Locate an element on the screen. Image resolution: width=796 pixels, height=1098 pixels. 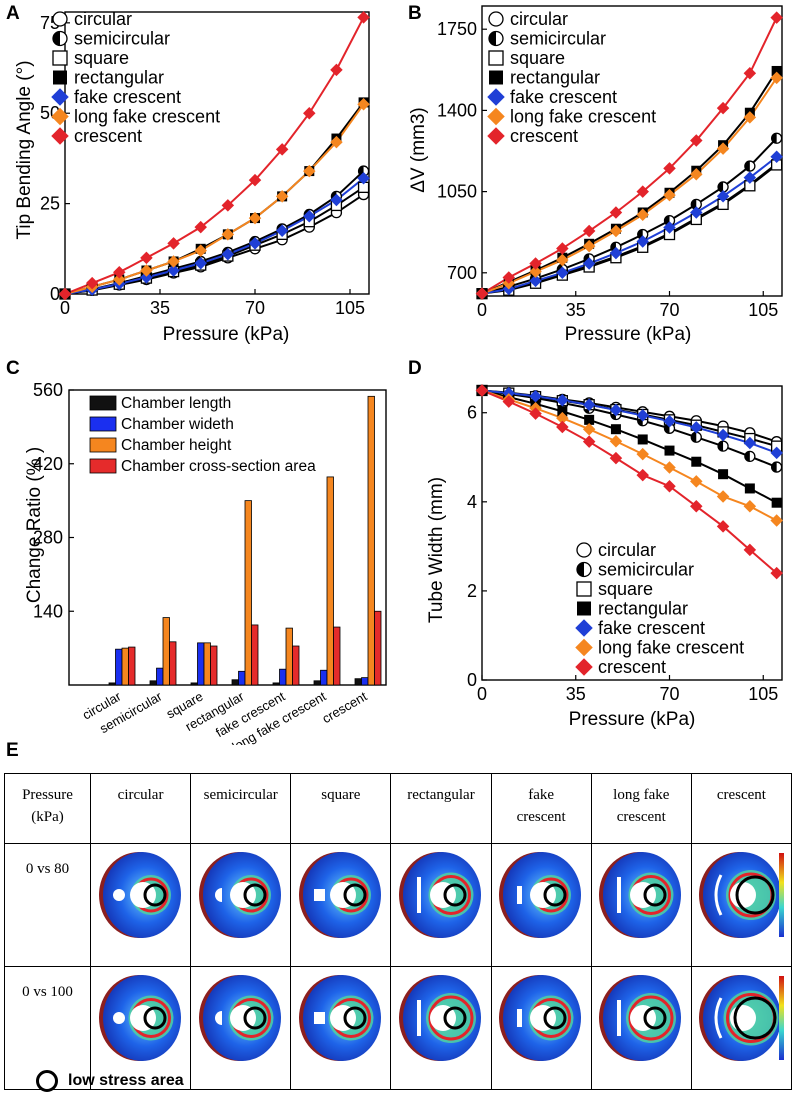
y-tick-label: 1050 is located at coordinates (457, 192).